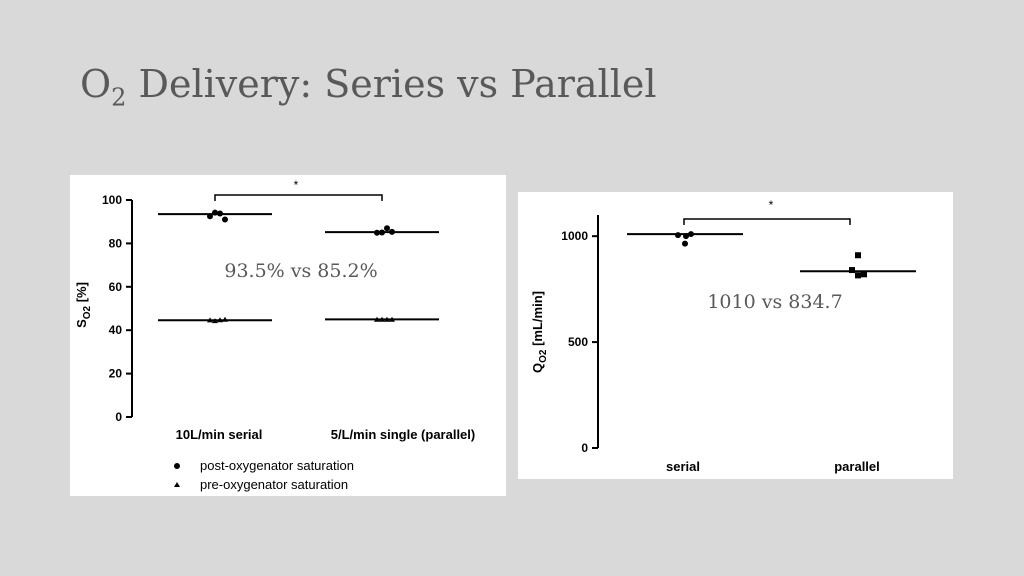 The image size is (1024, 576). What do you see at coordinates (368, 87) in the screenshot?
I see `slide-title: O2 Delivery: Series vs Parallel` at bounding box center [368, 87].